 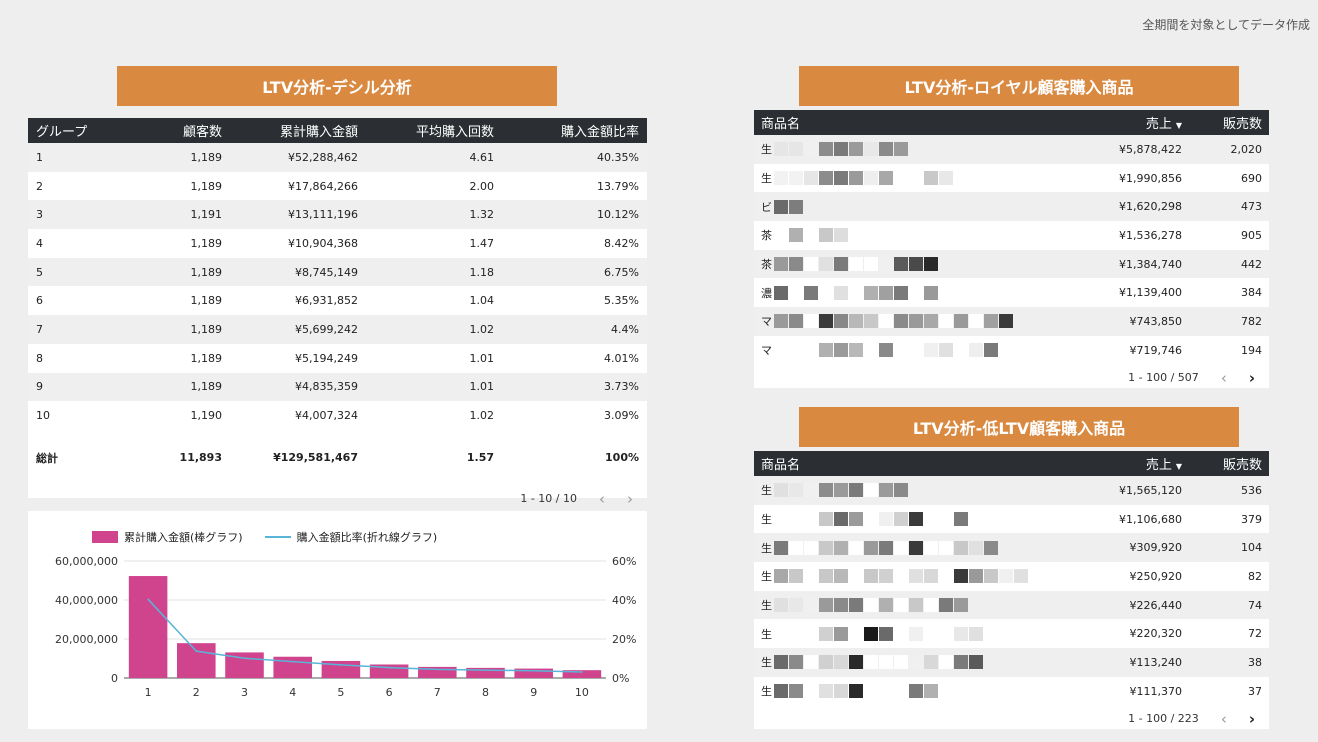 I want to click on cell-sales: ¥5,878,422, so click(x=1149, y=149).